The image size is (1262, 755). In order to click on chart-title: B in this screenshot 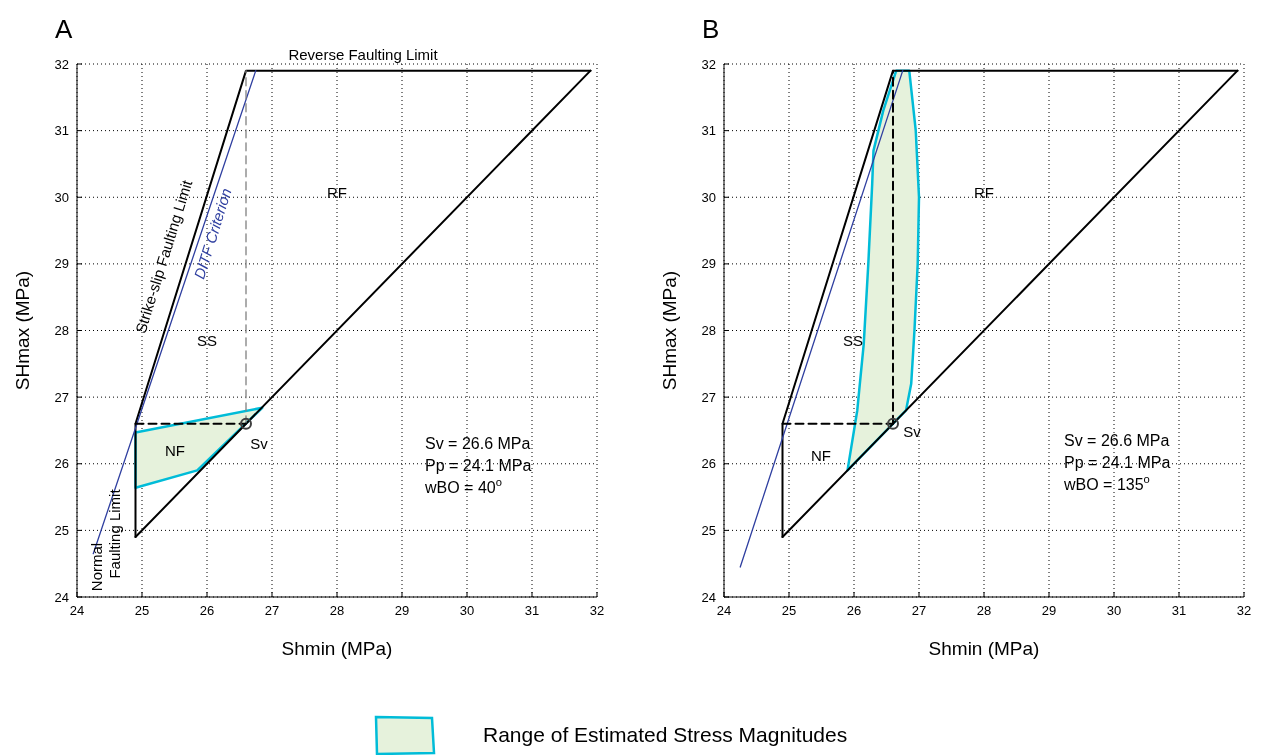, I will do `click(711, 29)`.